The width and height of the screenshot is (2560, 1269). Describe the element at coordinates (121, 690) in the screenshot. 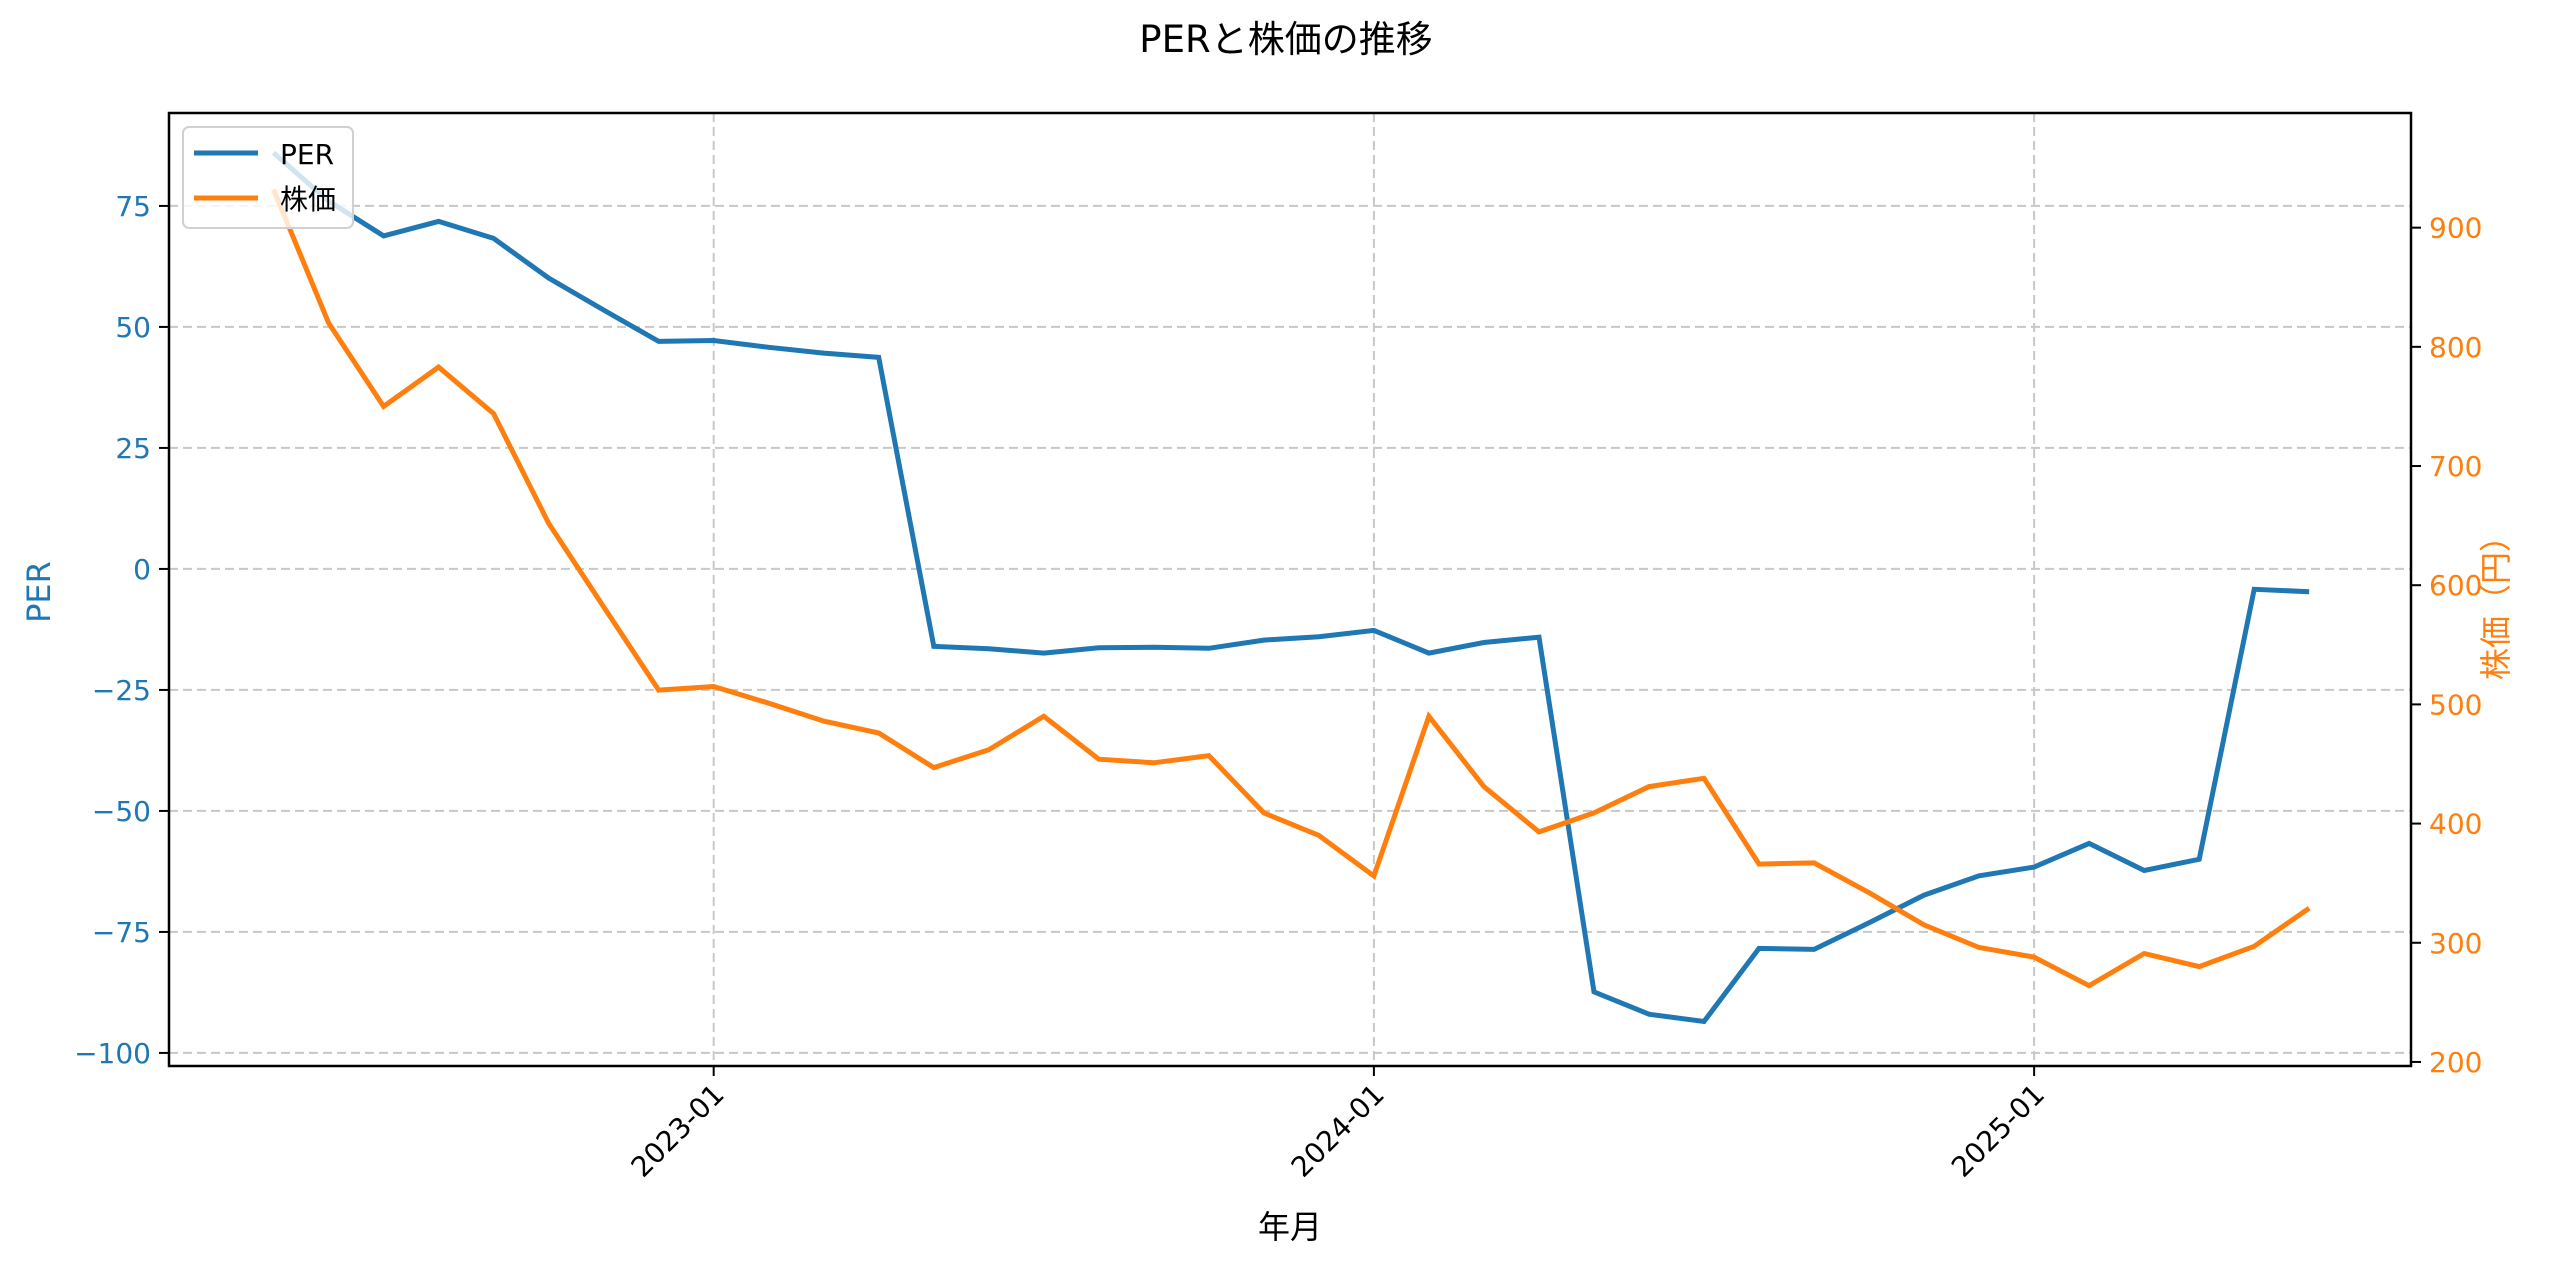

I see `y-tick-label-left: −25` at that location.